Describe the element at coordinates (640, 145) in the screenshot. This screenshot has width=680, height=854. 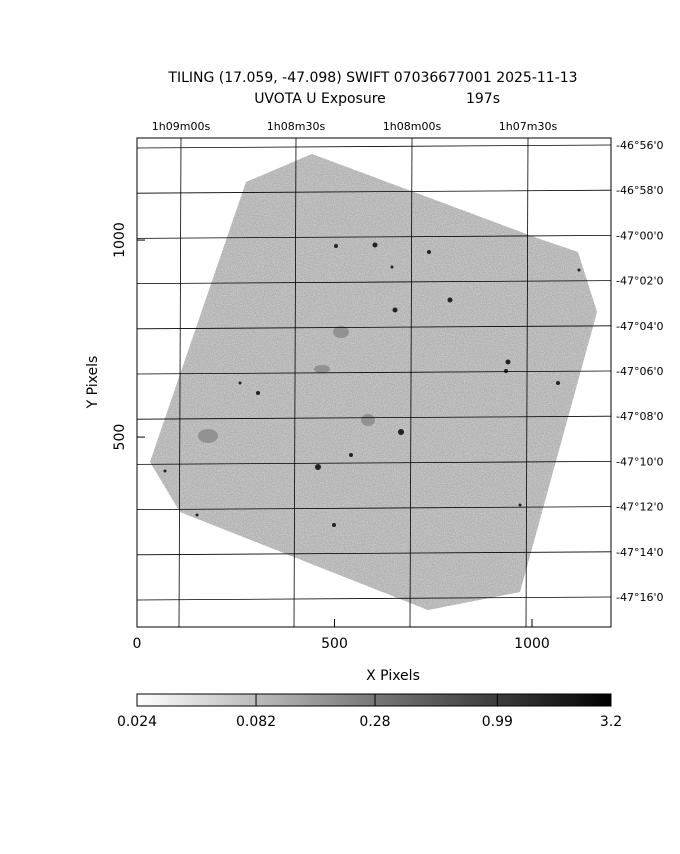
I see `dec-tick-label: -46°56'0` at that location.